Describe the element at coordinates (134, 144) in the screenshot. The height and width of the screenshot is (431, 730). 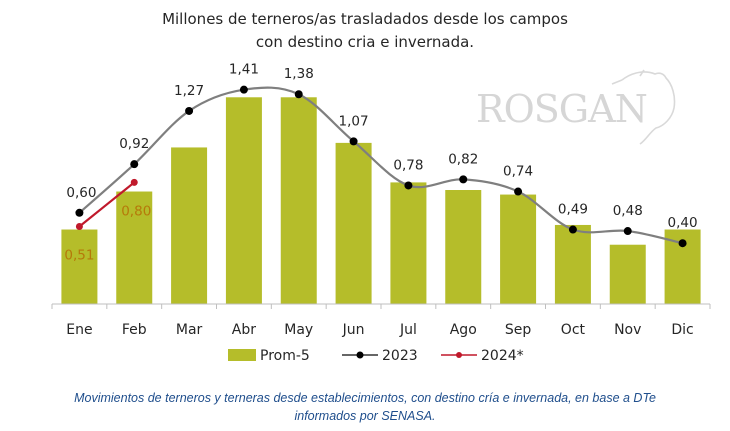
I see `data-label-2023-feb: 0,92` at that location.